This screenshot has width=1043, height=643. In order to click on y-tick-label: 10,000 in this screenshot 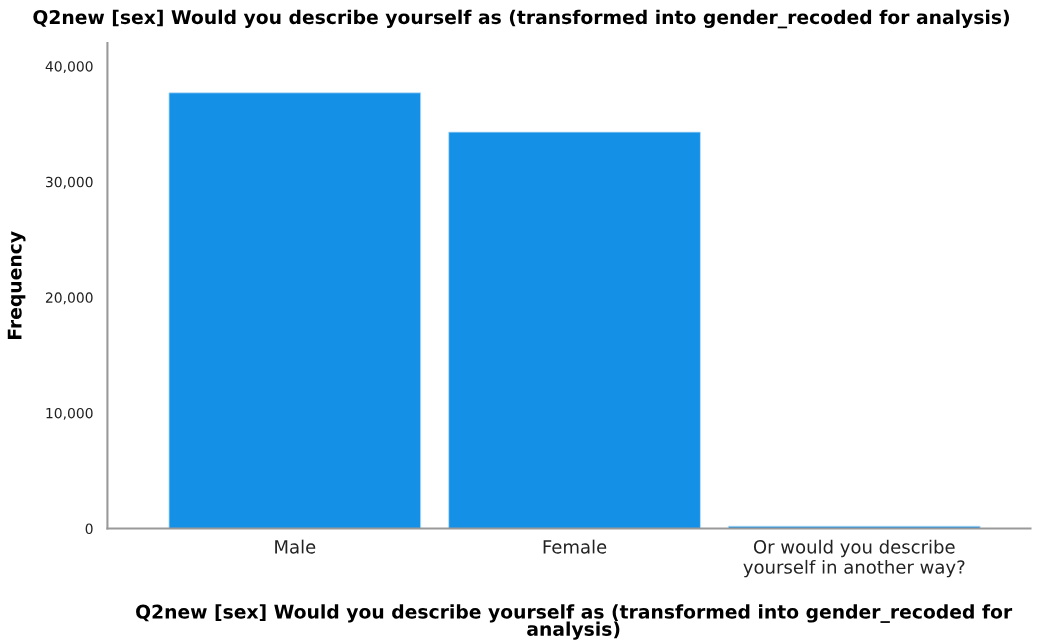, I will do `click(69, 413)`.